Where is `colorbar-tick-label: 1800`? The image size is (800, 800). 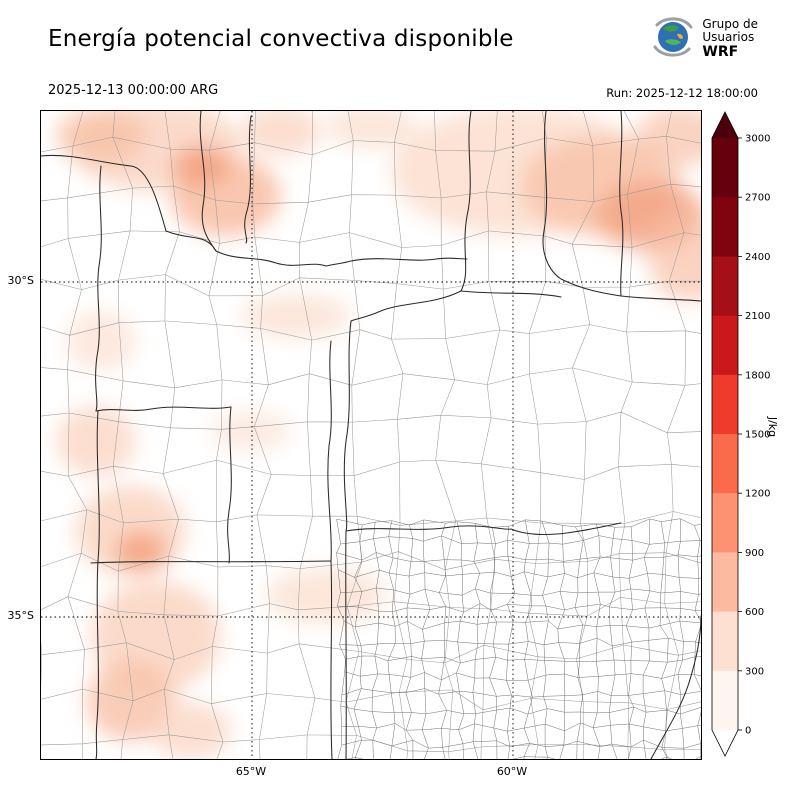 colorbar-tick-label: 1800 is located at coordinates (757, 375).